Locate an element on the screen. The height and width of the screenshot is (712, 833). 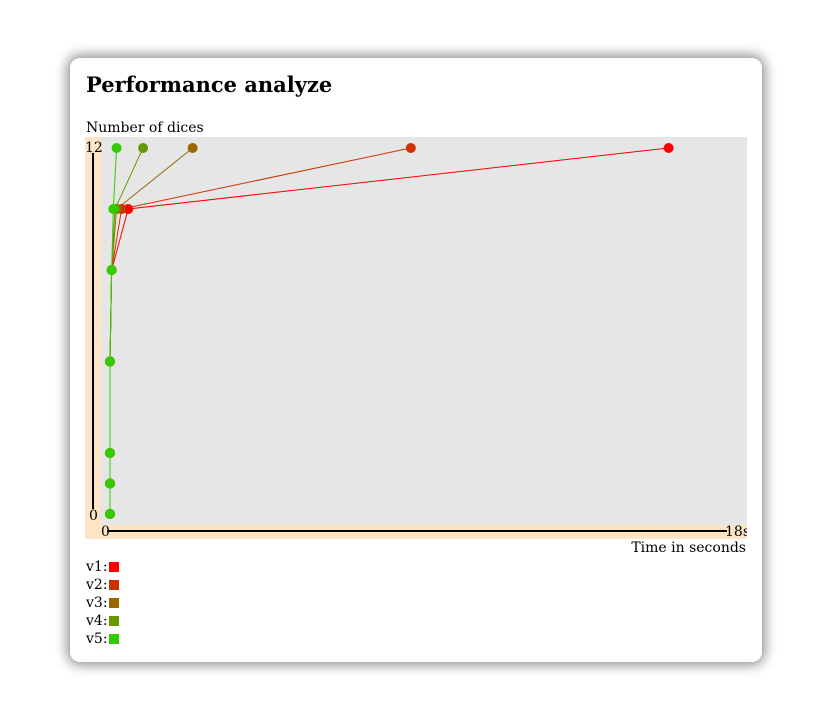
legend-label: v2: is located at coordinates (97, 585).